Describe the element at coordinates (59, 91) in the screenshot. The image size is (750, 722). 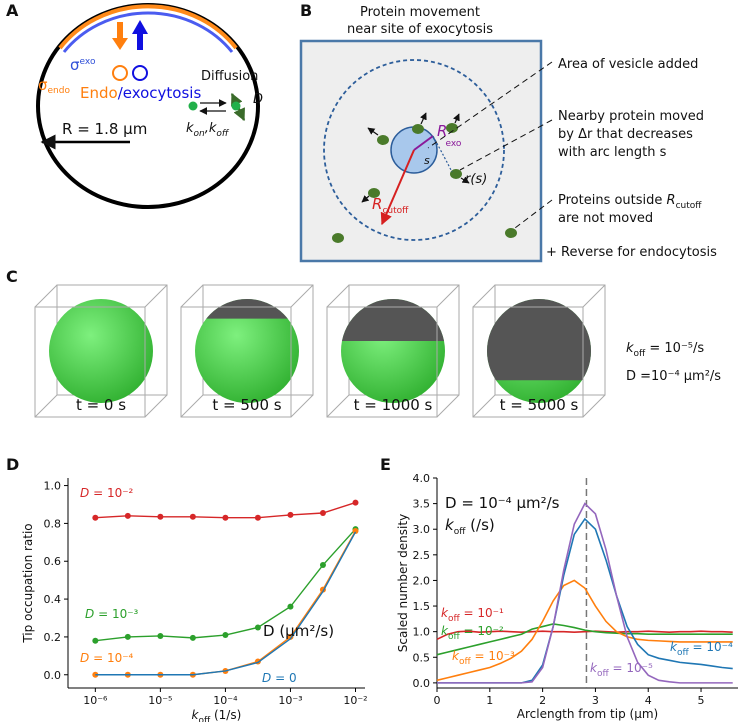
I see `subscript: endo` at that location.